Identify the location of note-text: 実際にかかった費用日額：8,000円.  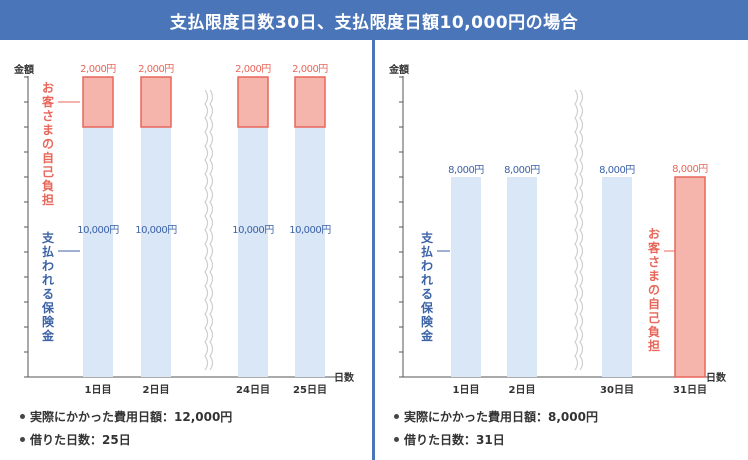
(501, 417).